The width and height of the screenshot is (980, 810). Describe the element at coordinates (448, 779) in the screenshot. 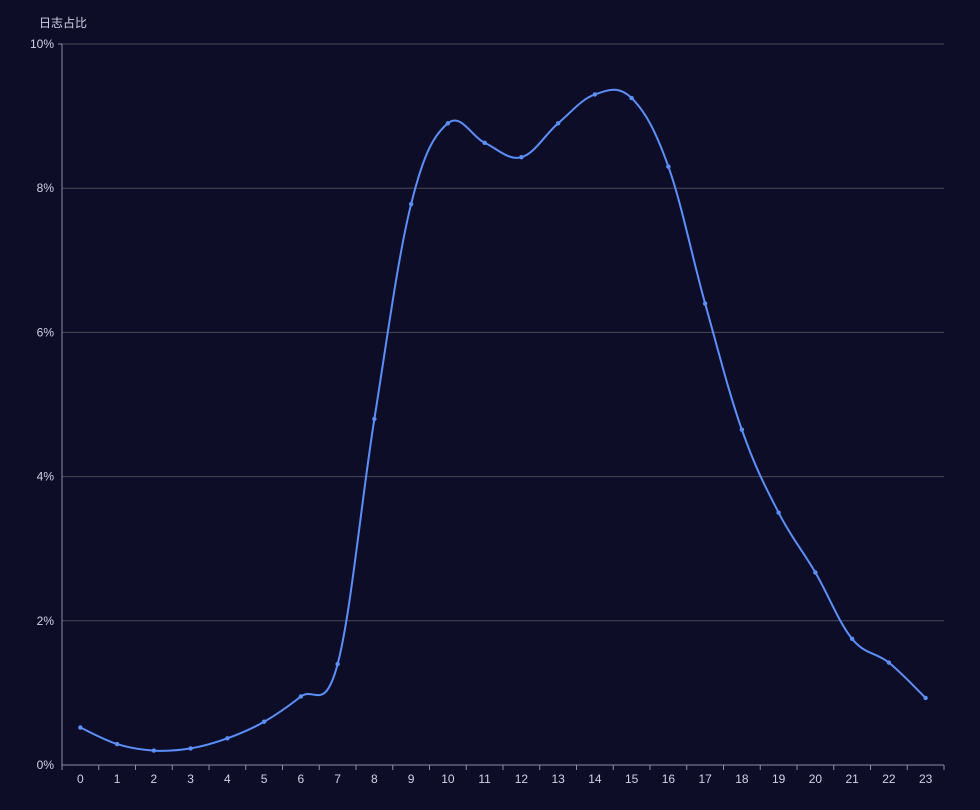

I see `x-tick-label: 10` at that location.